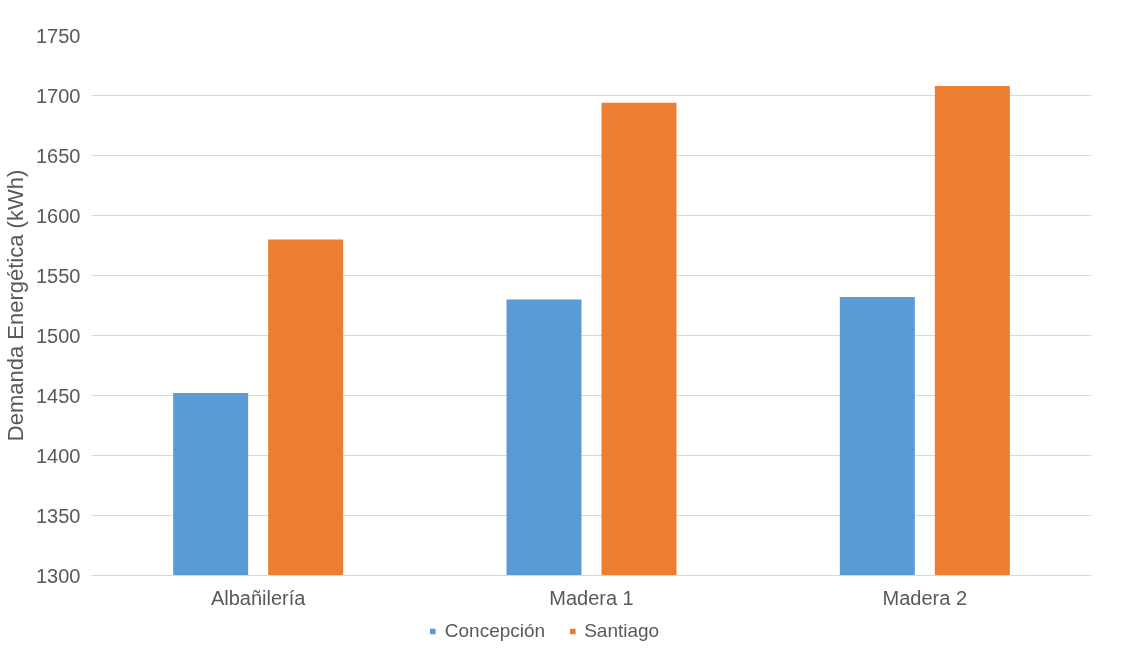 This screenshot has width=1148, height=671. What do you see at coordinates (622, 631) in the screenshot?
I see `legend-label: Santiago` at bounding box center [622, 631].